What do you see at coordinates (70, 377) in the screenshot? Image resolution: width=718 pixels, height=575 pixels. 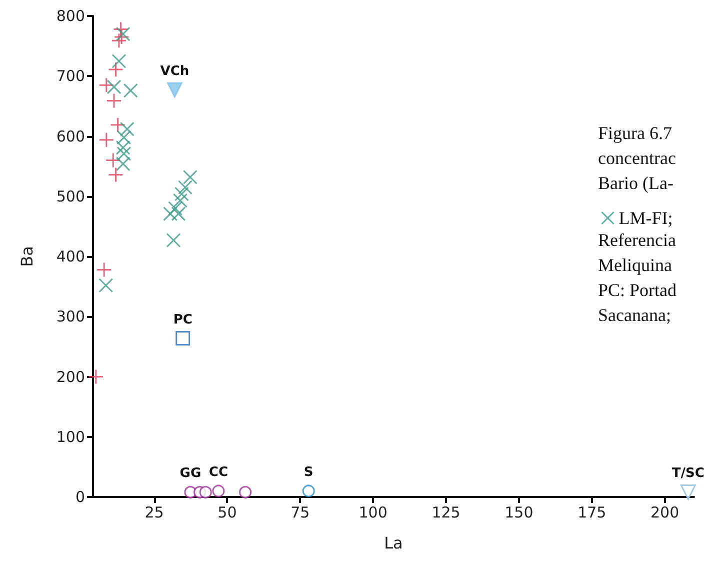 I see `y-tick-label: 200` at bounding box center [70, 377].